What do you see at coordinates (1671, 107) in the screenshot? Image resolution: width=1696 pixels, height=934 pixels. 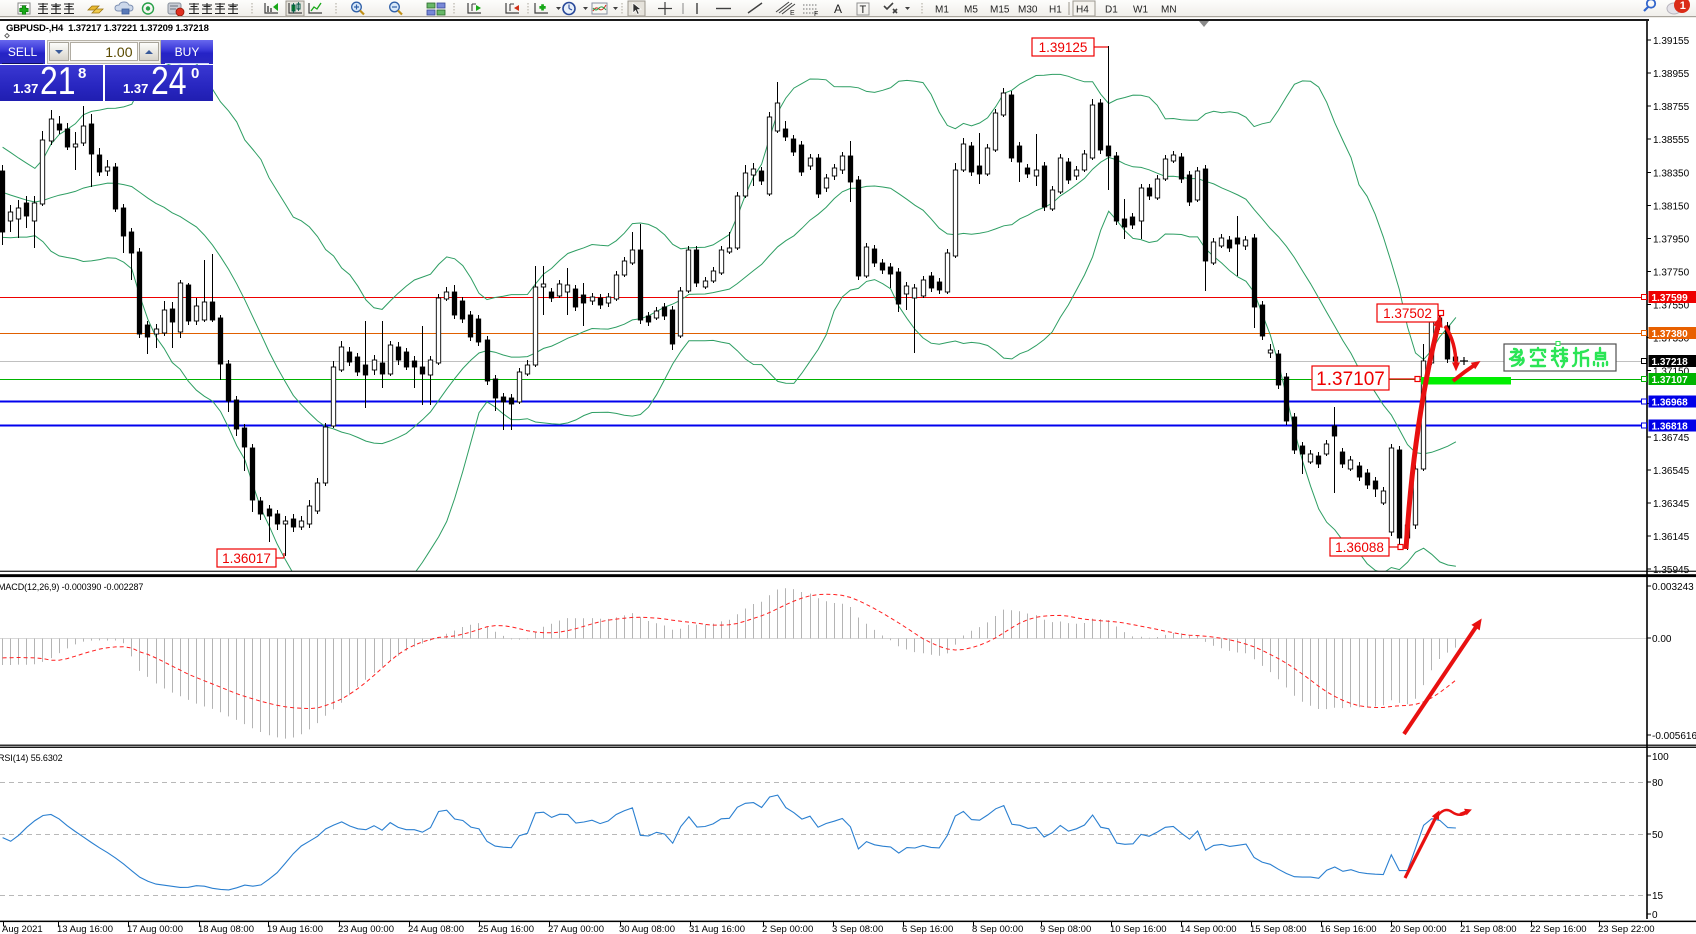 I see `svg-text: 1.38755` at bounding box center [1671, 107].